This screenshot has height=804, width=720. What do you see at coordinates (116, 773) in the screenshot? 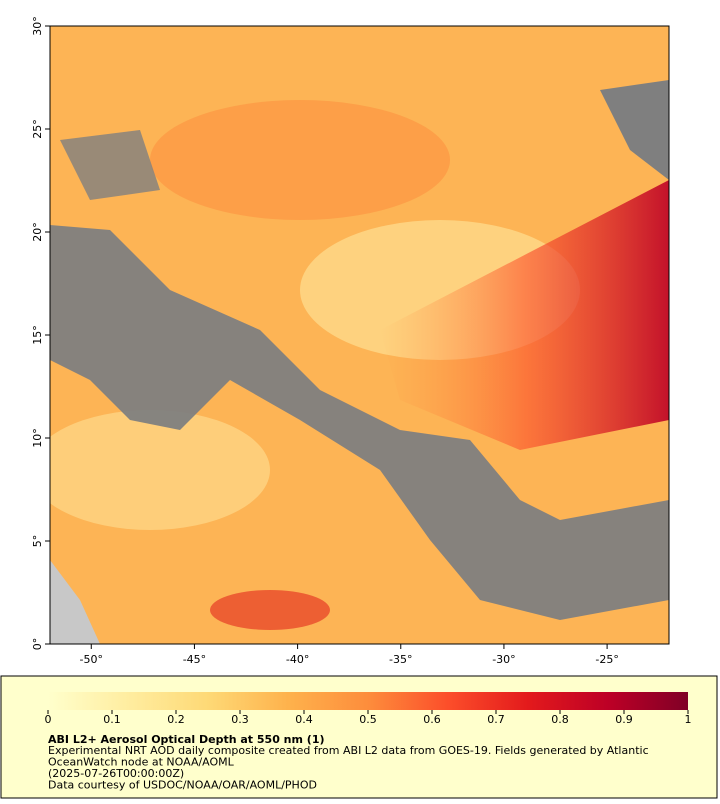
I see `caption-line: (2025-07-26T00:00:00Z)` at bounding box center [116, 773].